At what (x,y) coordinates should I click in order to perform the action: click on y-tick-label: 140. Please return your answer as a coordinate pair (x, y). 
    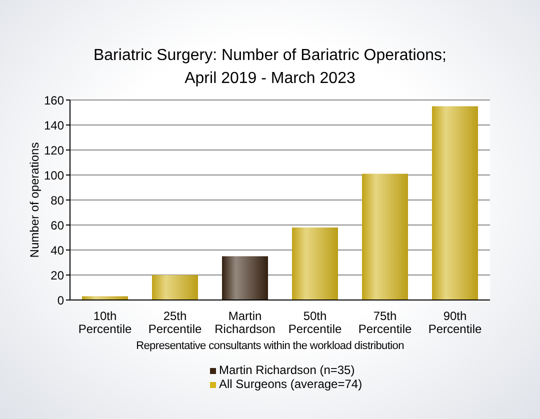
    Looking at the image, I should click on (54, 125).